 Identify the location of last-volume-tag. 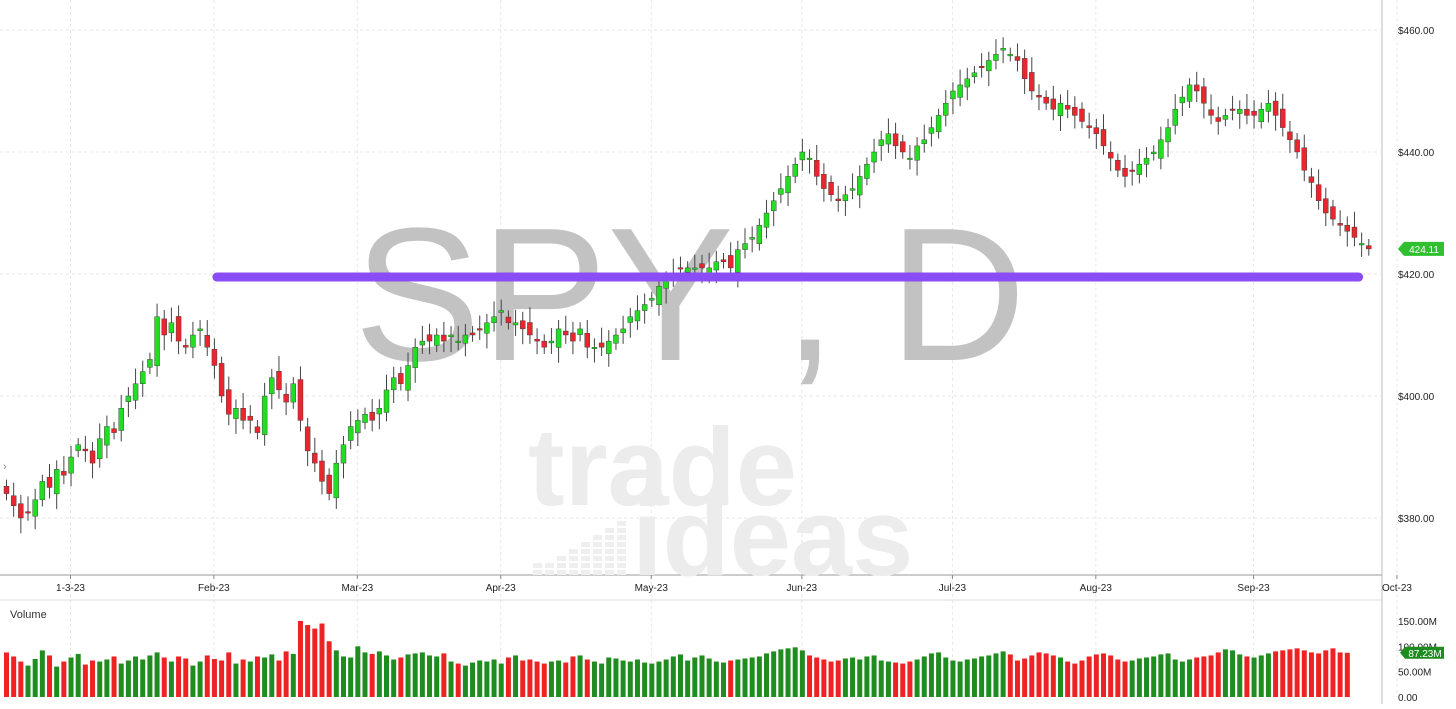
(1422, 652).